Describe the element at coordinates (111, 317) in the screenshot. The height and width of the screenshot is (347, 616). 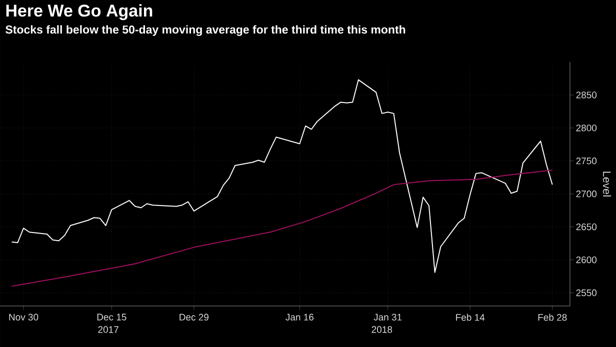
I see `x-tick-label: Dec 15` at that location.